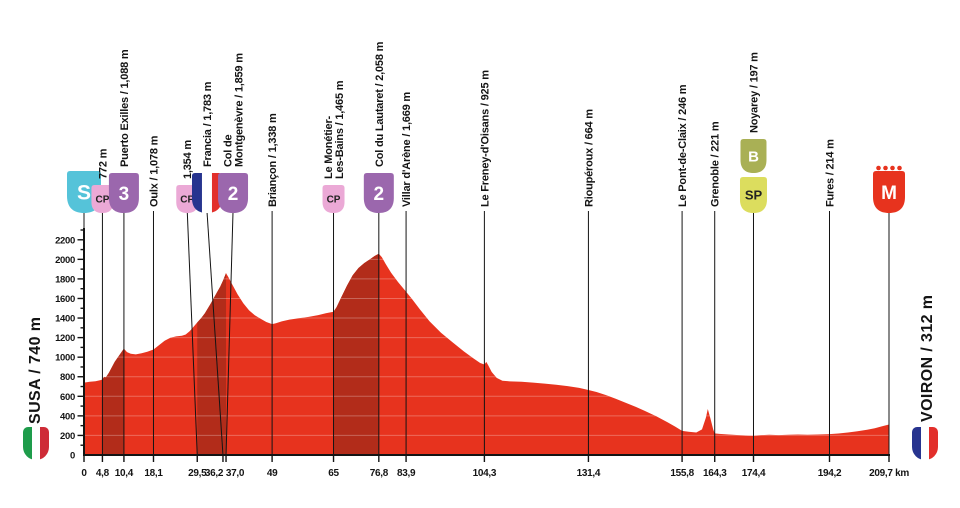 This screenshot has width=960, height=508. What do you see at coordinates (125, 108) in the screenshot?
I see `waypoint-label: Puerto Exilles / 1,088 m` at bounding box center [125, 108].